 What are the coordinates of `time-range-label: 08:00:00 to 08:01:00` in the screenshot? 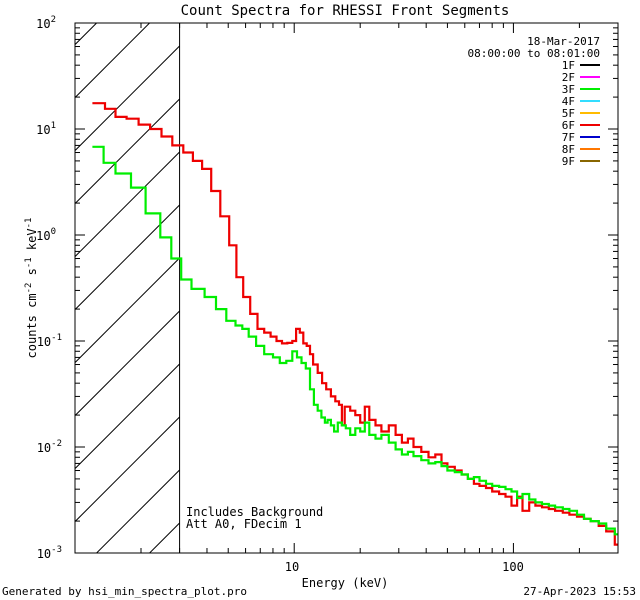 It's located at (534, 53).